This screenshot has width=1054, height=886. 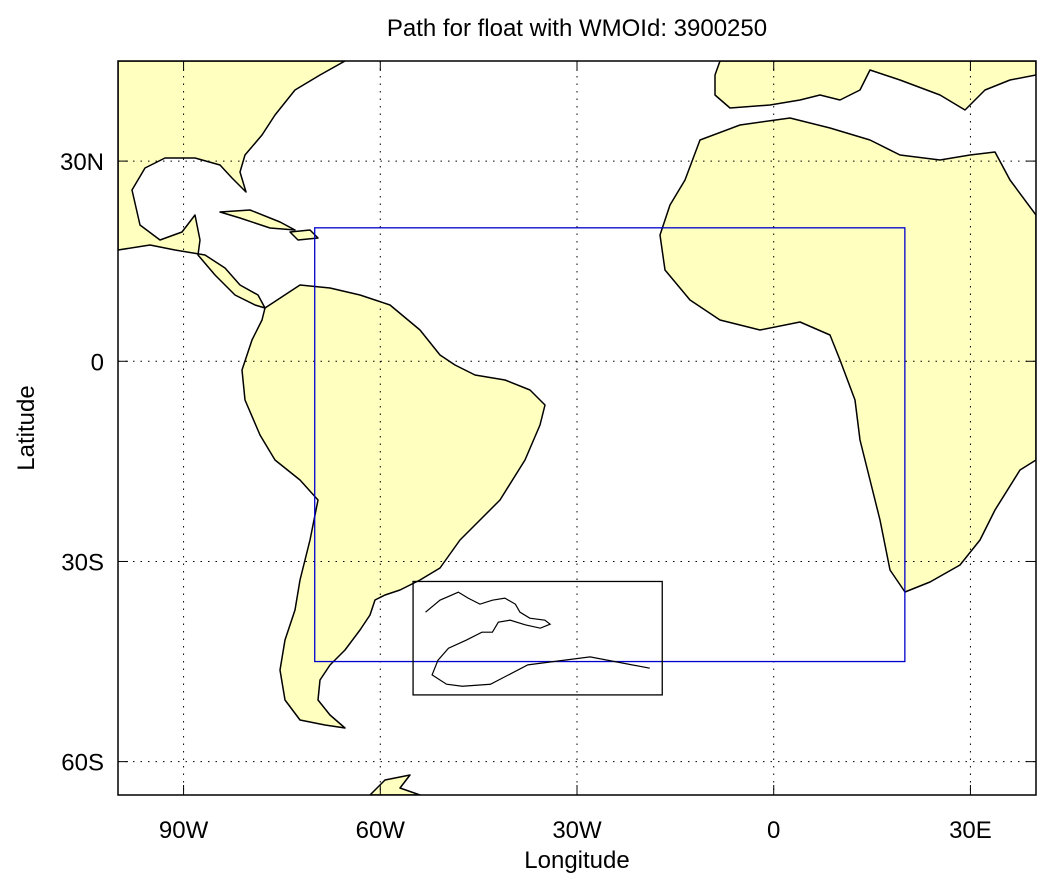 I want to click on y-tick-label: 30N, so click(x=82, y=162).